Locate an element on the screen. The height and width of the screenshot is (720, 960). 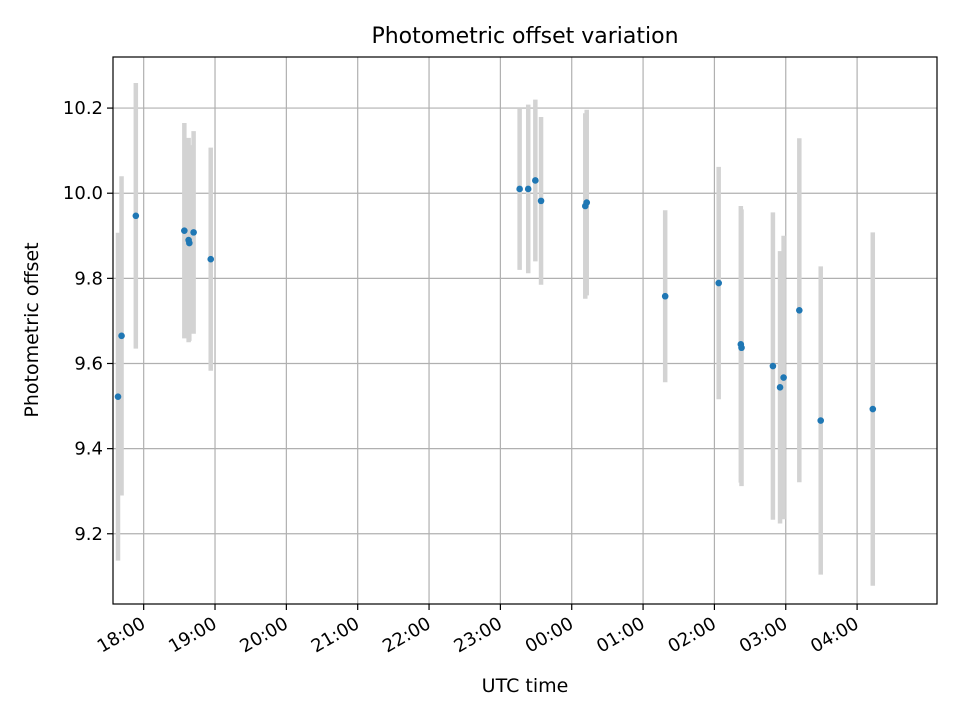
y-tick-label: 9.6 is located at coordinates (88, 363).